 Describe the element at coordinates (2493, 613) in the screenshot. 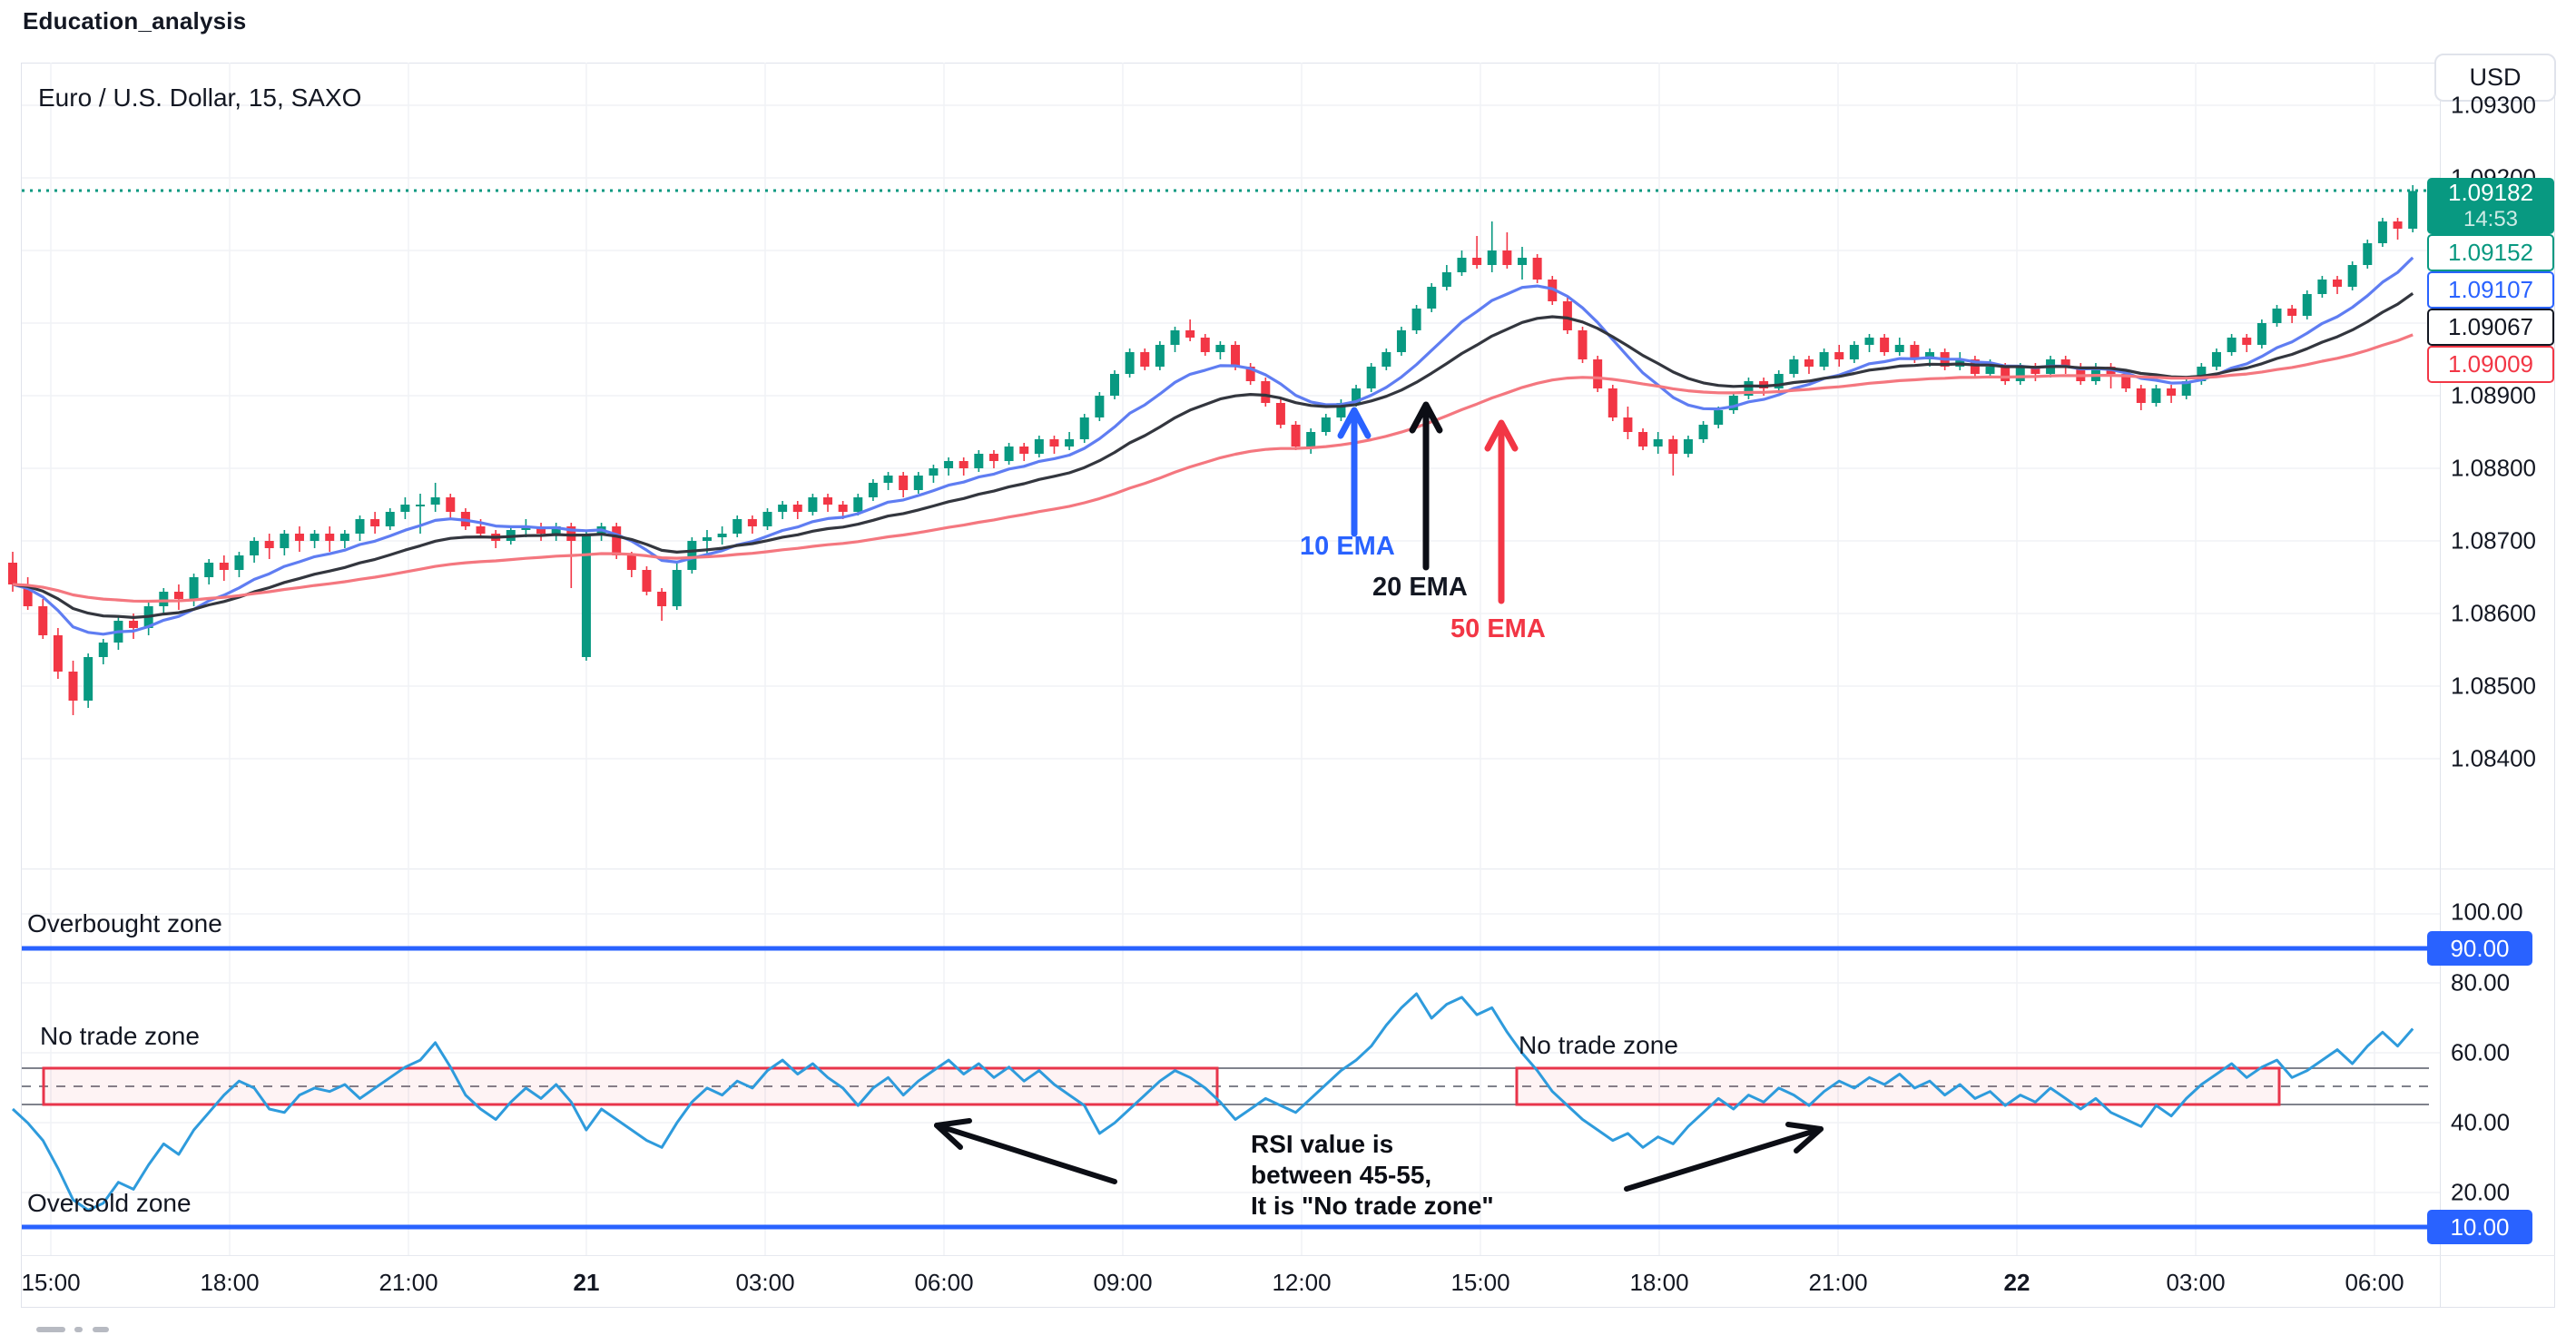

I see `price-axis-label: 1.08600` at that location.